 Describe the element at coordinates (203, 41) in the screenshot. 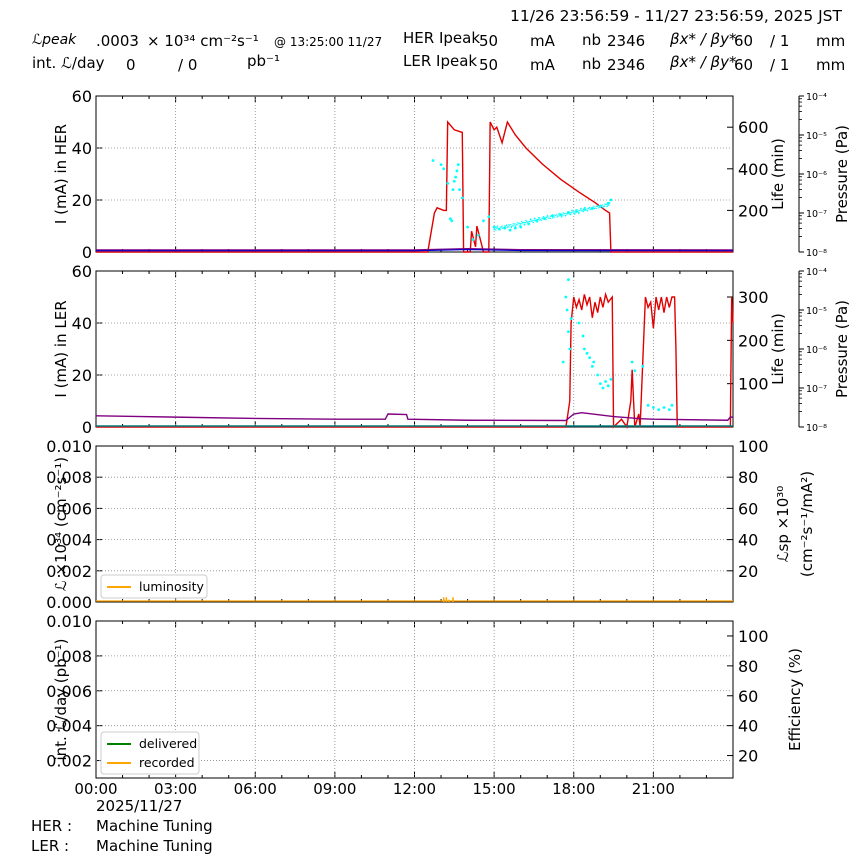

I see `lpeak-unit: × 10³⁴ cm⁻²s⁻¹` at that location.